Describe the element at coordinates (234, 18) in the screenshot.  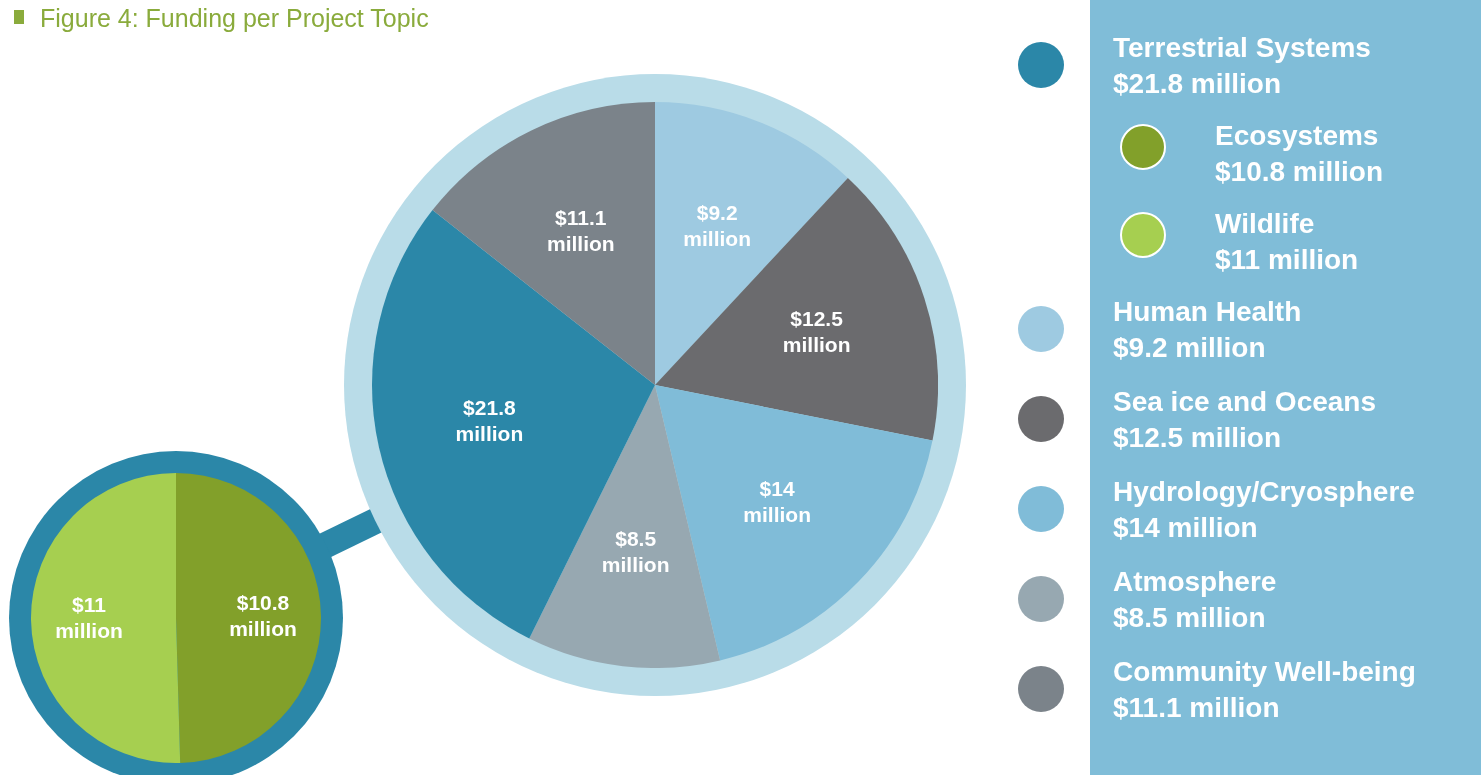
I see `chart-title: Figure 4: Funding per Project Topic` at that location.